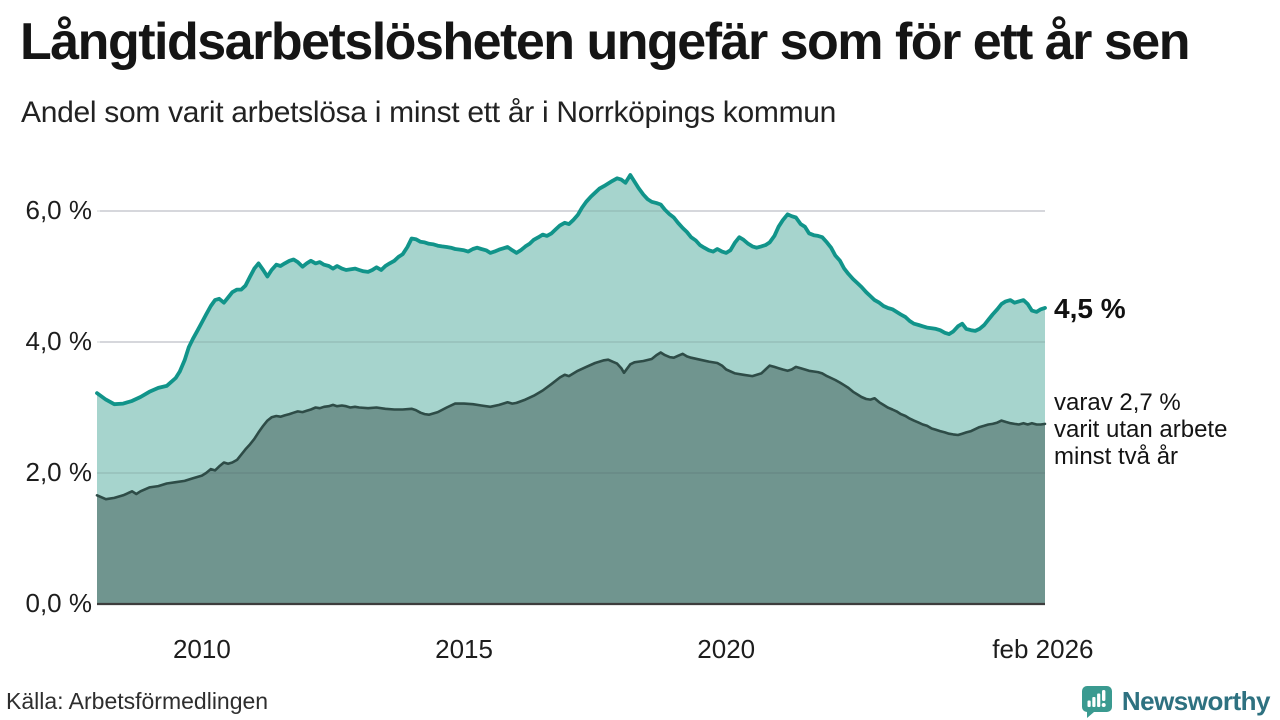 The width and height of the screenshot is (1280, 720). Describe the element at coordinates (1043, 649) in the screenshot. I see `x-axis-tick-label: feb 2026` at that location.